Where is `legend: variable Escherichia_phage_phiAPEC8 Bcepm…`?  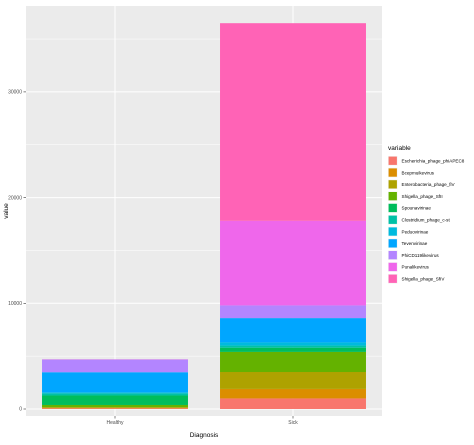 legend: variable Escherichia_phage_phiAPEC8 Bcepm… is located at coordinates (426, 214).